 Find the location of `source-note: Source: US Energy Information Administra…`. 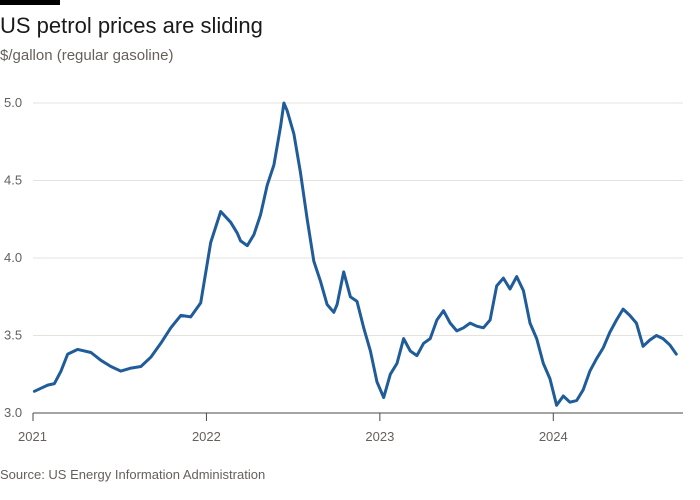

source-note: Source: US Energy Information Administra… is located at coordinates (133, 474).